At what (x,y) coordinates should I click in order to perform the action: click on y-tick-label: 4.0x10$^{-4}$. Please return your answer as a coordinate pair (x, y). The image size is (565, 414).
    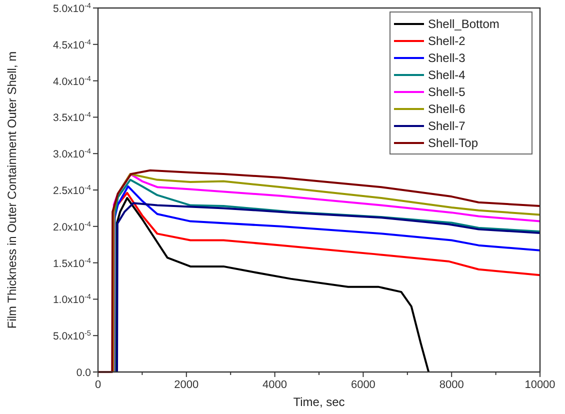
    Looking at the image, I should click on (71, 80).